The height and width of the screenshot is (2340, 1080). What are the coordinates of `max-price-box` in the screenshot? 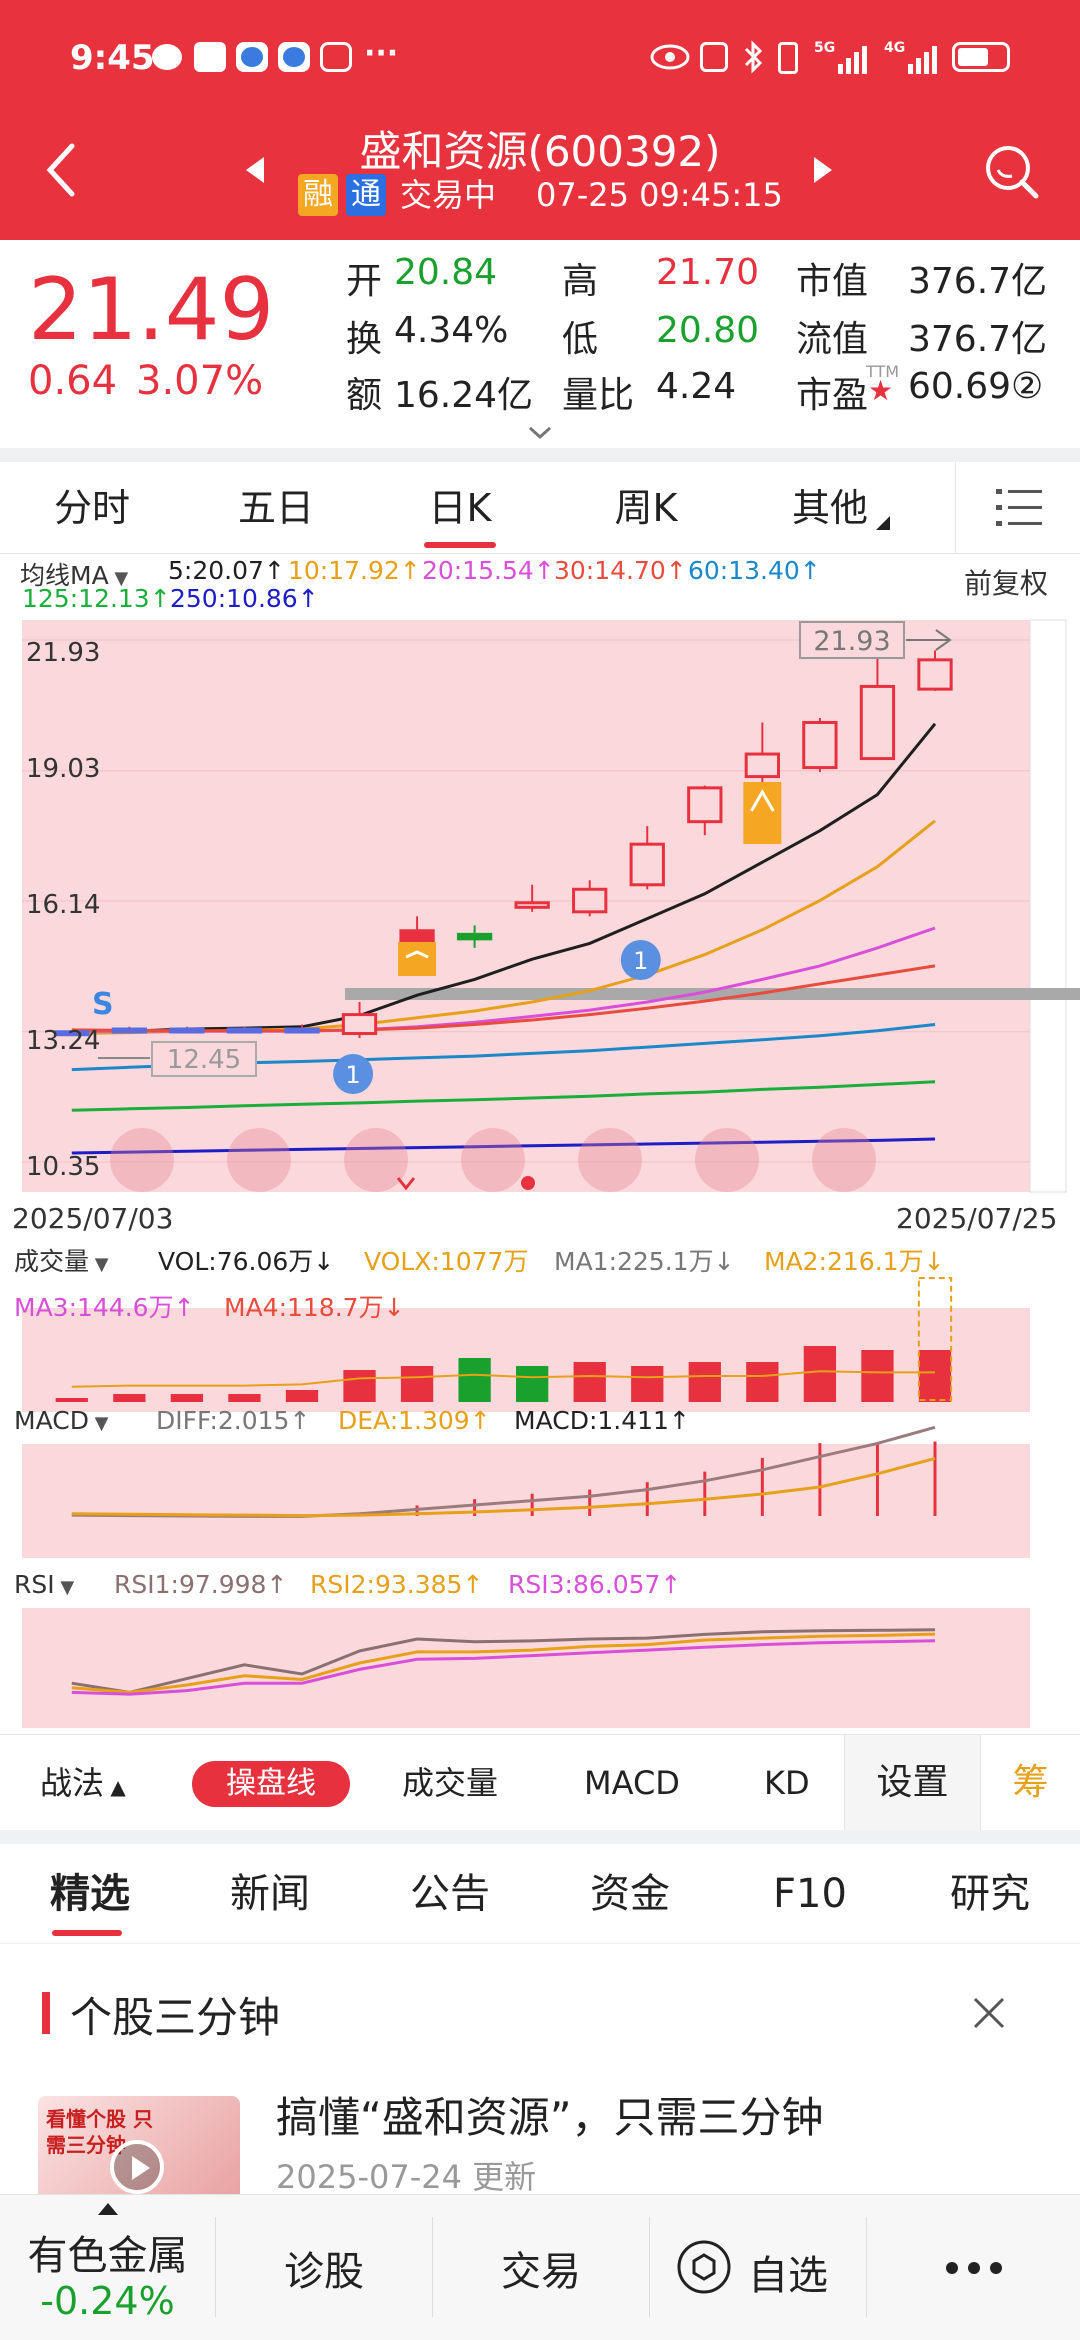 It's located at (852, 640).